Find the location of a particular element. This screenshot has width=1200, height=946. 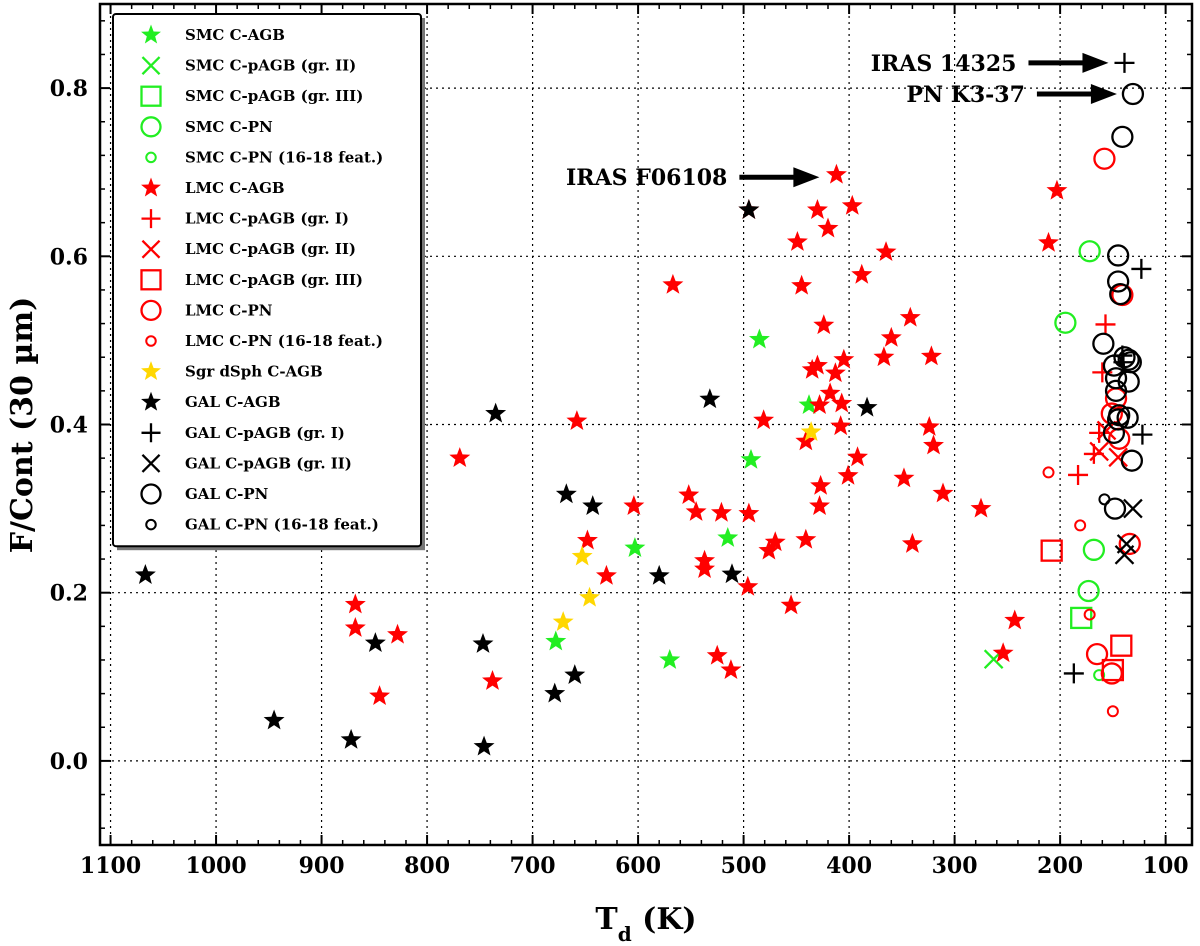

legend-entry-gal-c-pagb-gr-i: GAL C-pAGB (gr. I) is located at coordinates (243, 433).